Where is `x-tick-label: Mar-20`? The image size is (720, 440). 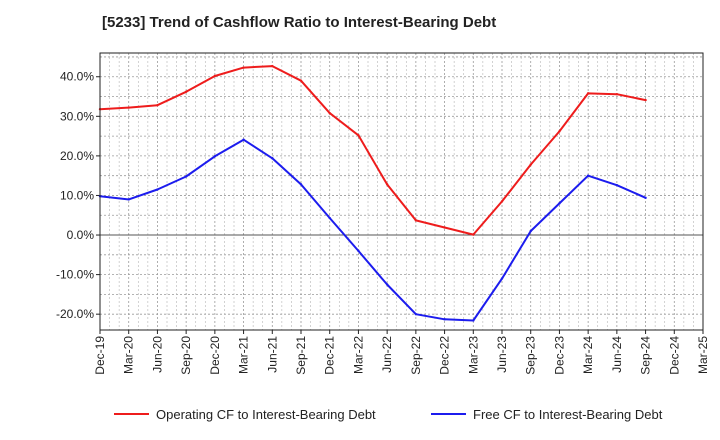 x-tick-label: Mar-20 is located at coordinates (129, 355).